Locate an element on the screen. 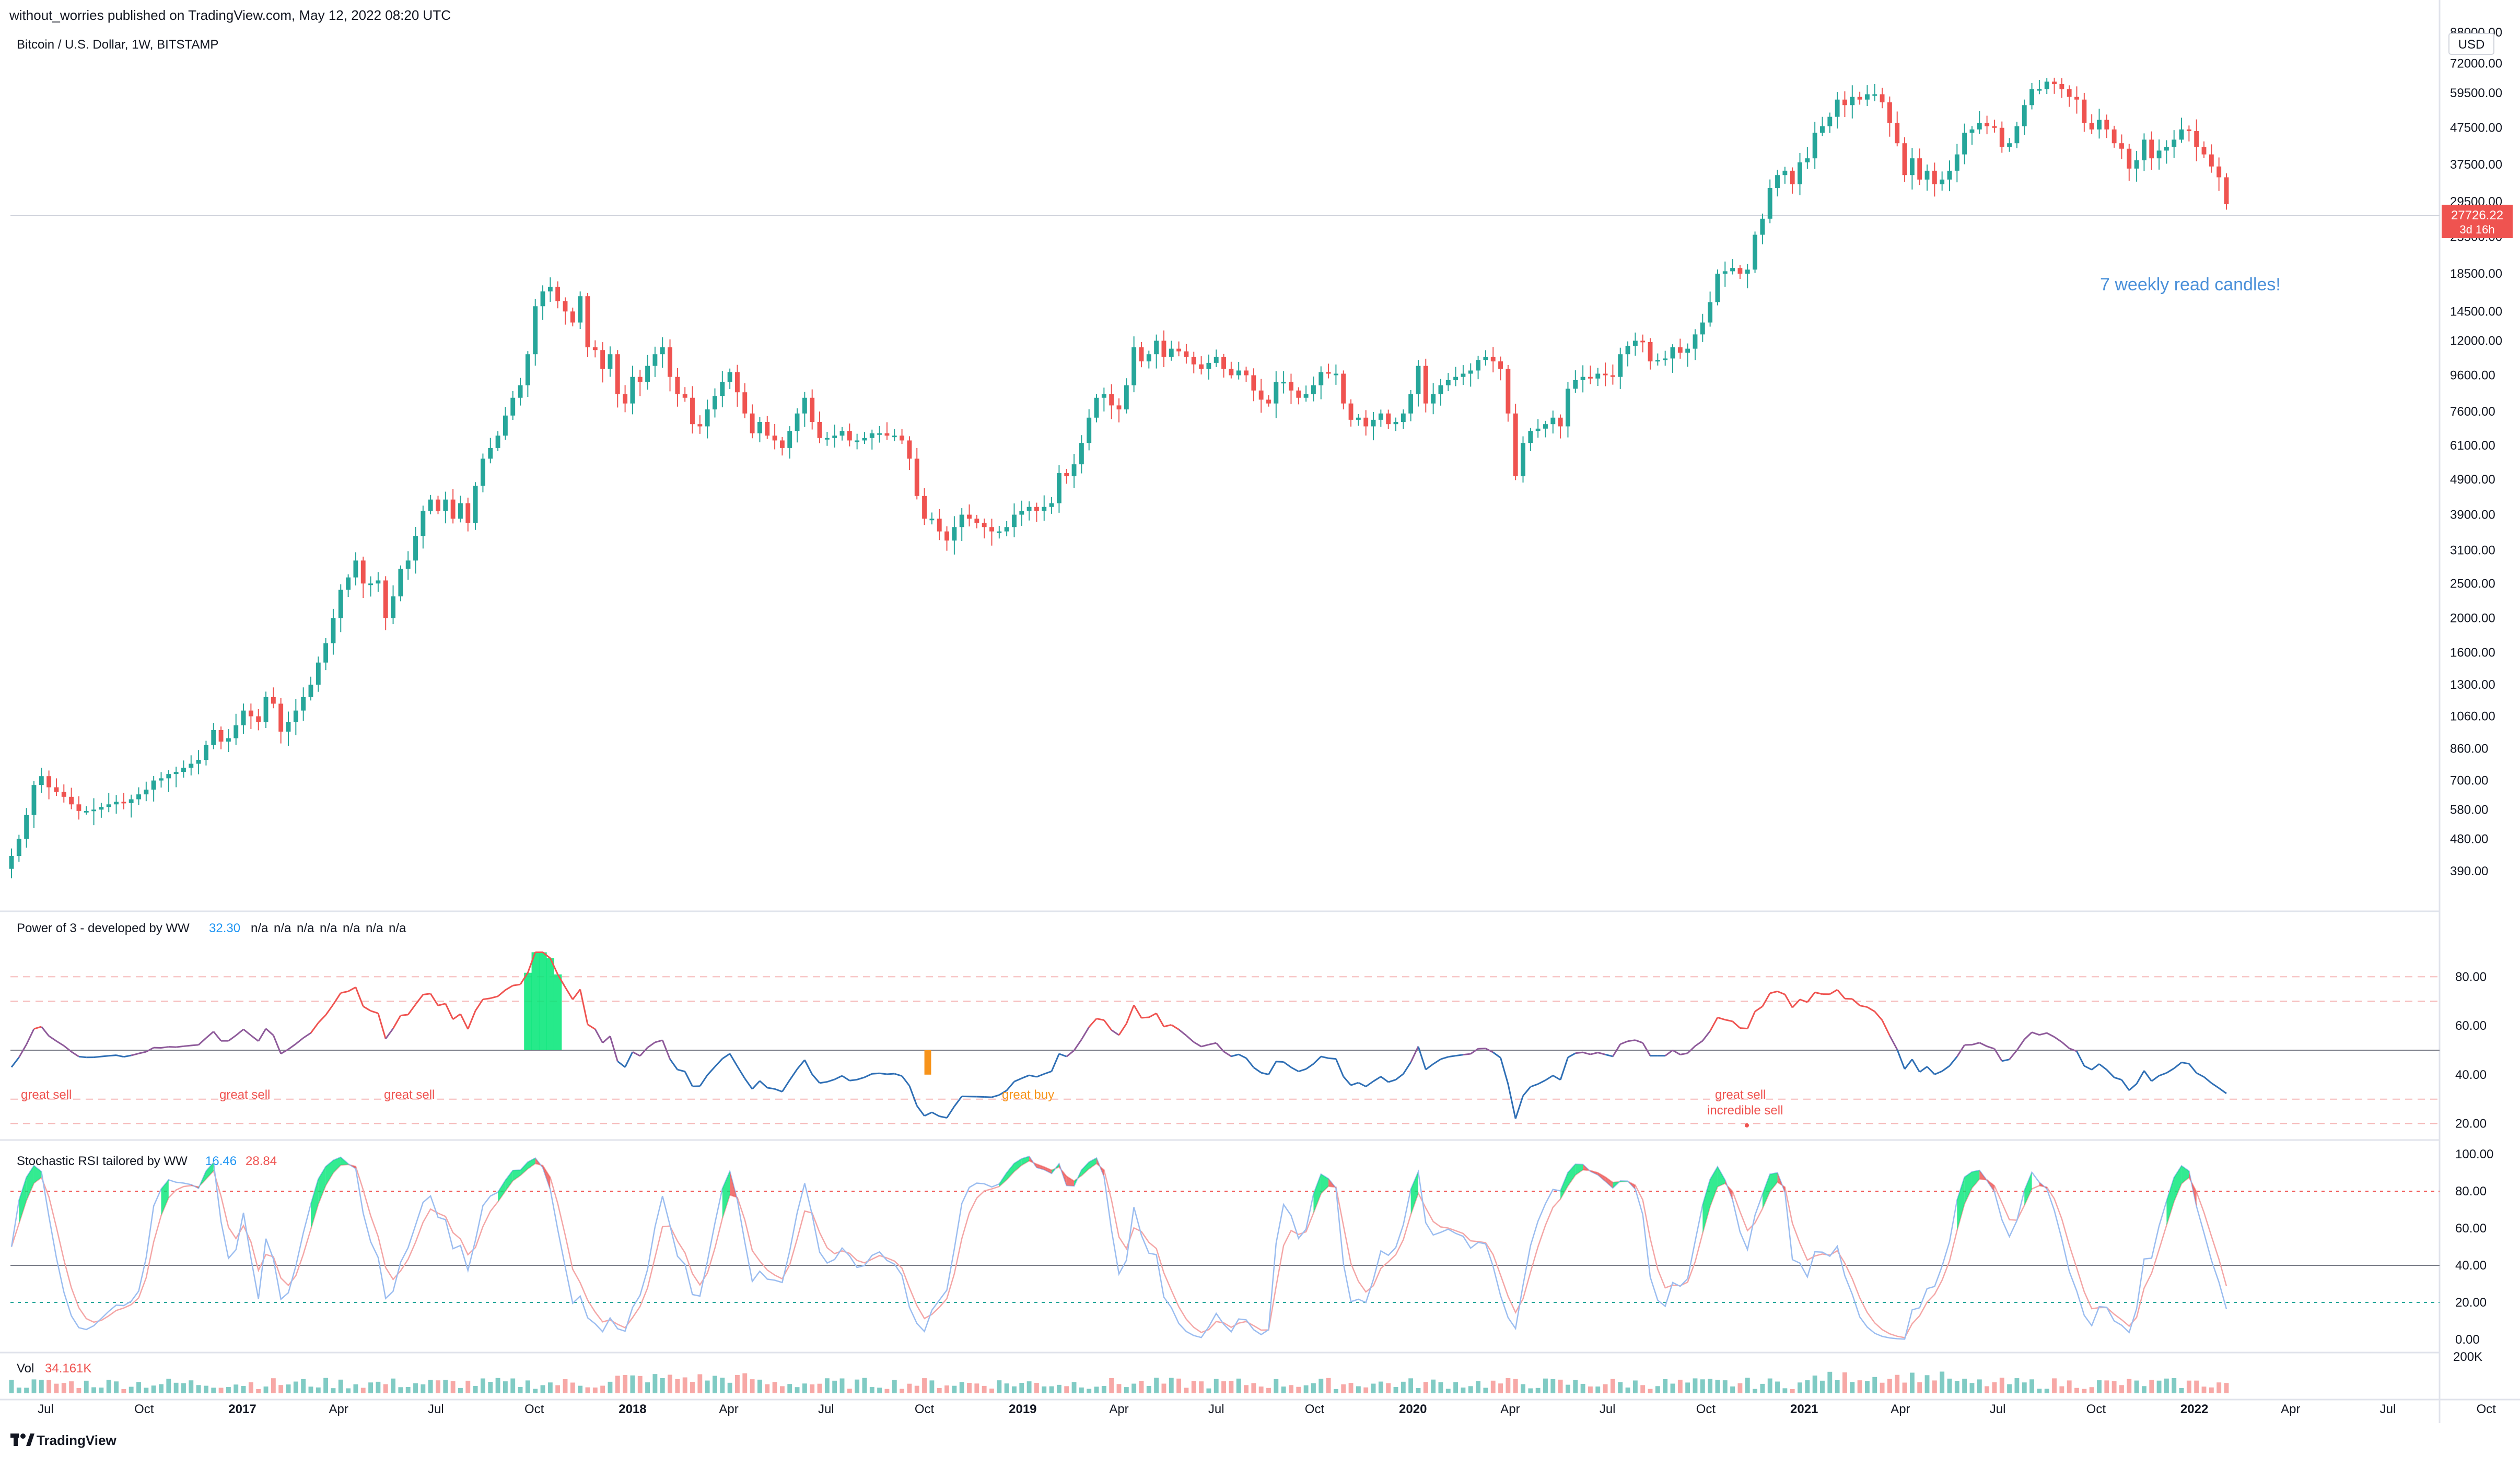 This screenshot has height=1457, width=2520. volume-bars is located at coordinates (1119, 1382).